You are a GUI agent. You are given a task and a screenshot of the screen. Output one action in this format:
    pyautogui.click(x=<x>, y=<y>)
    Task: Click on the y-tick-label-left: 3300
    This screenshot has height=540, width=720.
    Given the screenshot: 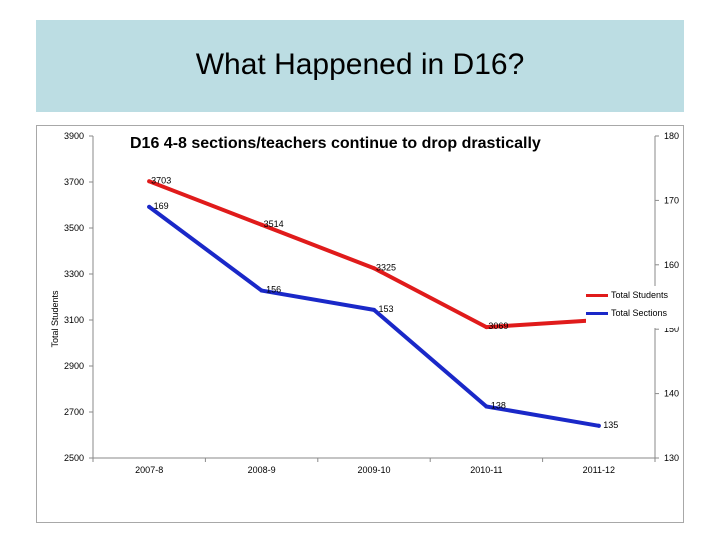 What is the action you would take?
    pyautogui.click(x=74, y=274)
    